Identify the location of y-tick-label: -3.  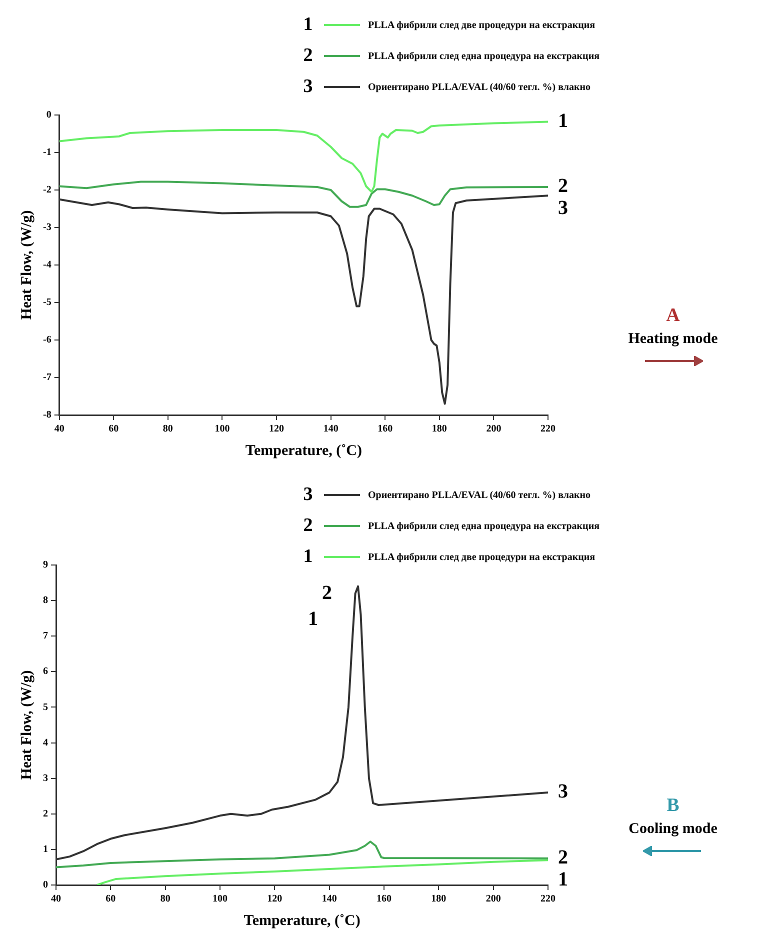
(47, 228).